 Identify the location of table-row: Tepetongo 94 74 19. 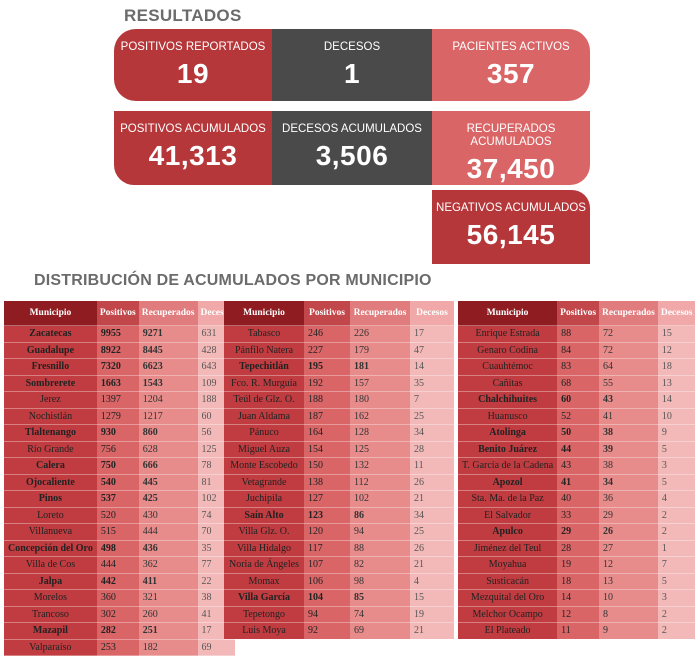
(339, 614).